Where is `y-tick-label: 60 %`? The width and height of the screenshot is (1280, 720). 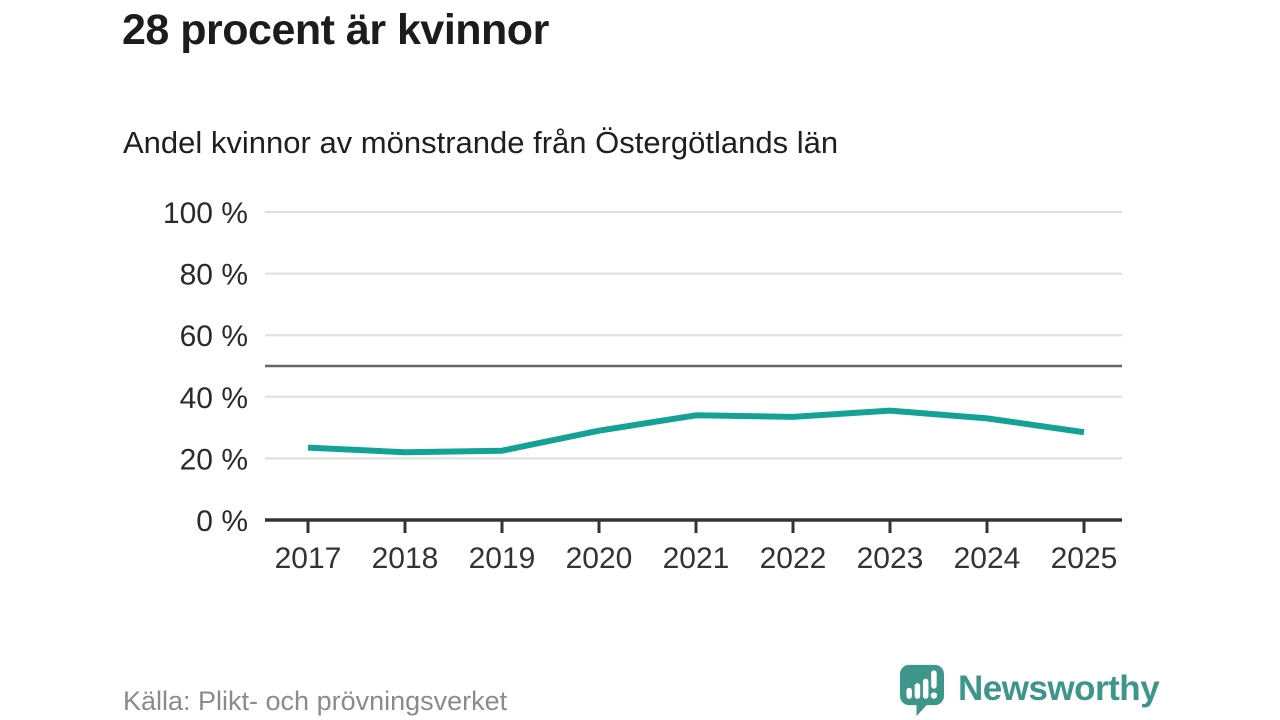 y-tick-label: 60 % is located at coordinates (214, 336).